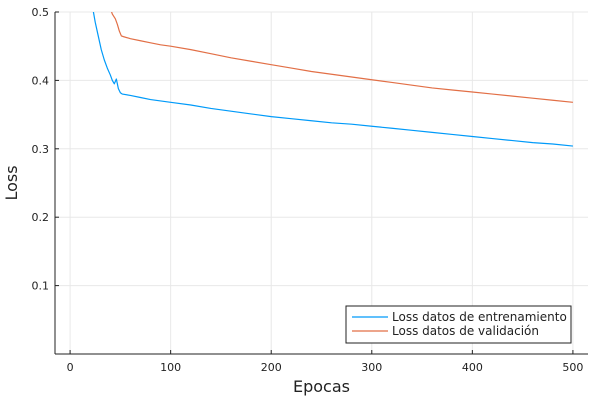 The height and width of the screenshot is (405, 600). I want to click on x-tick-label: 0, so click(70, 367).